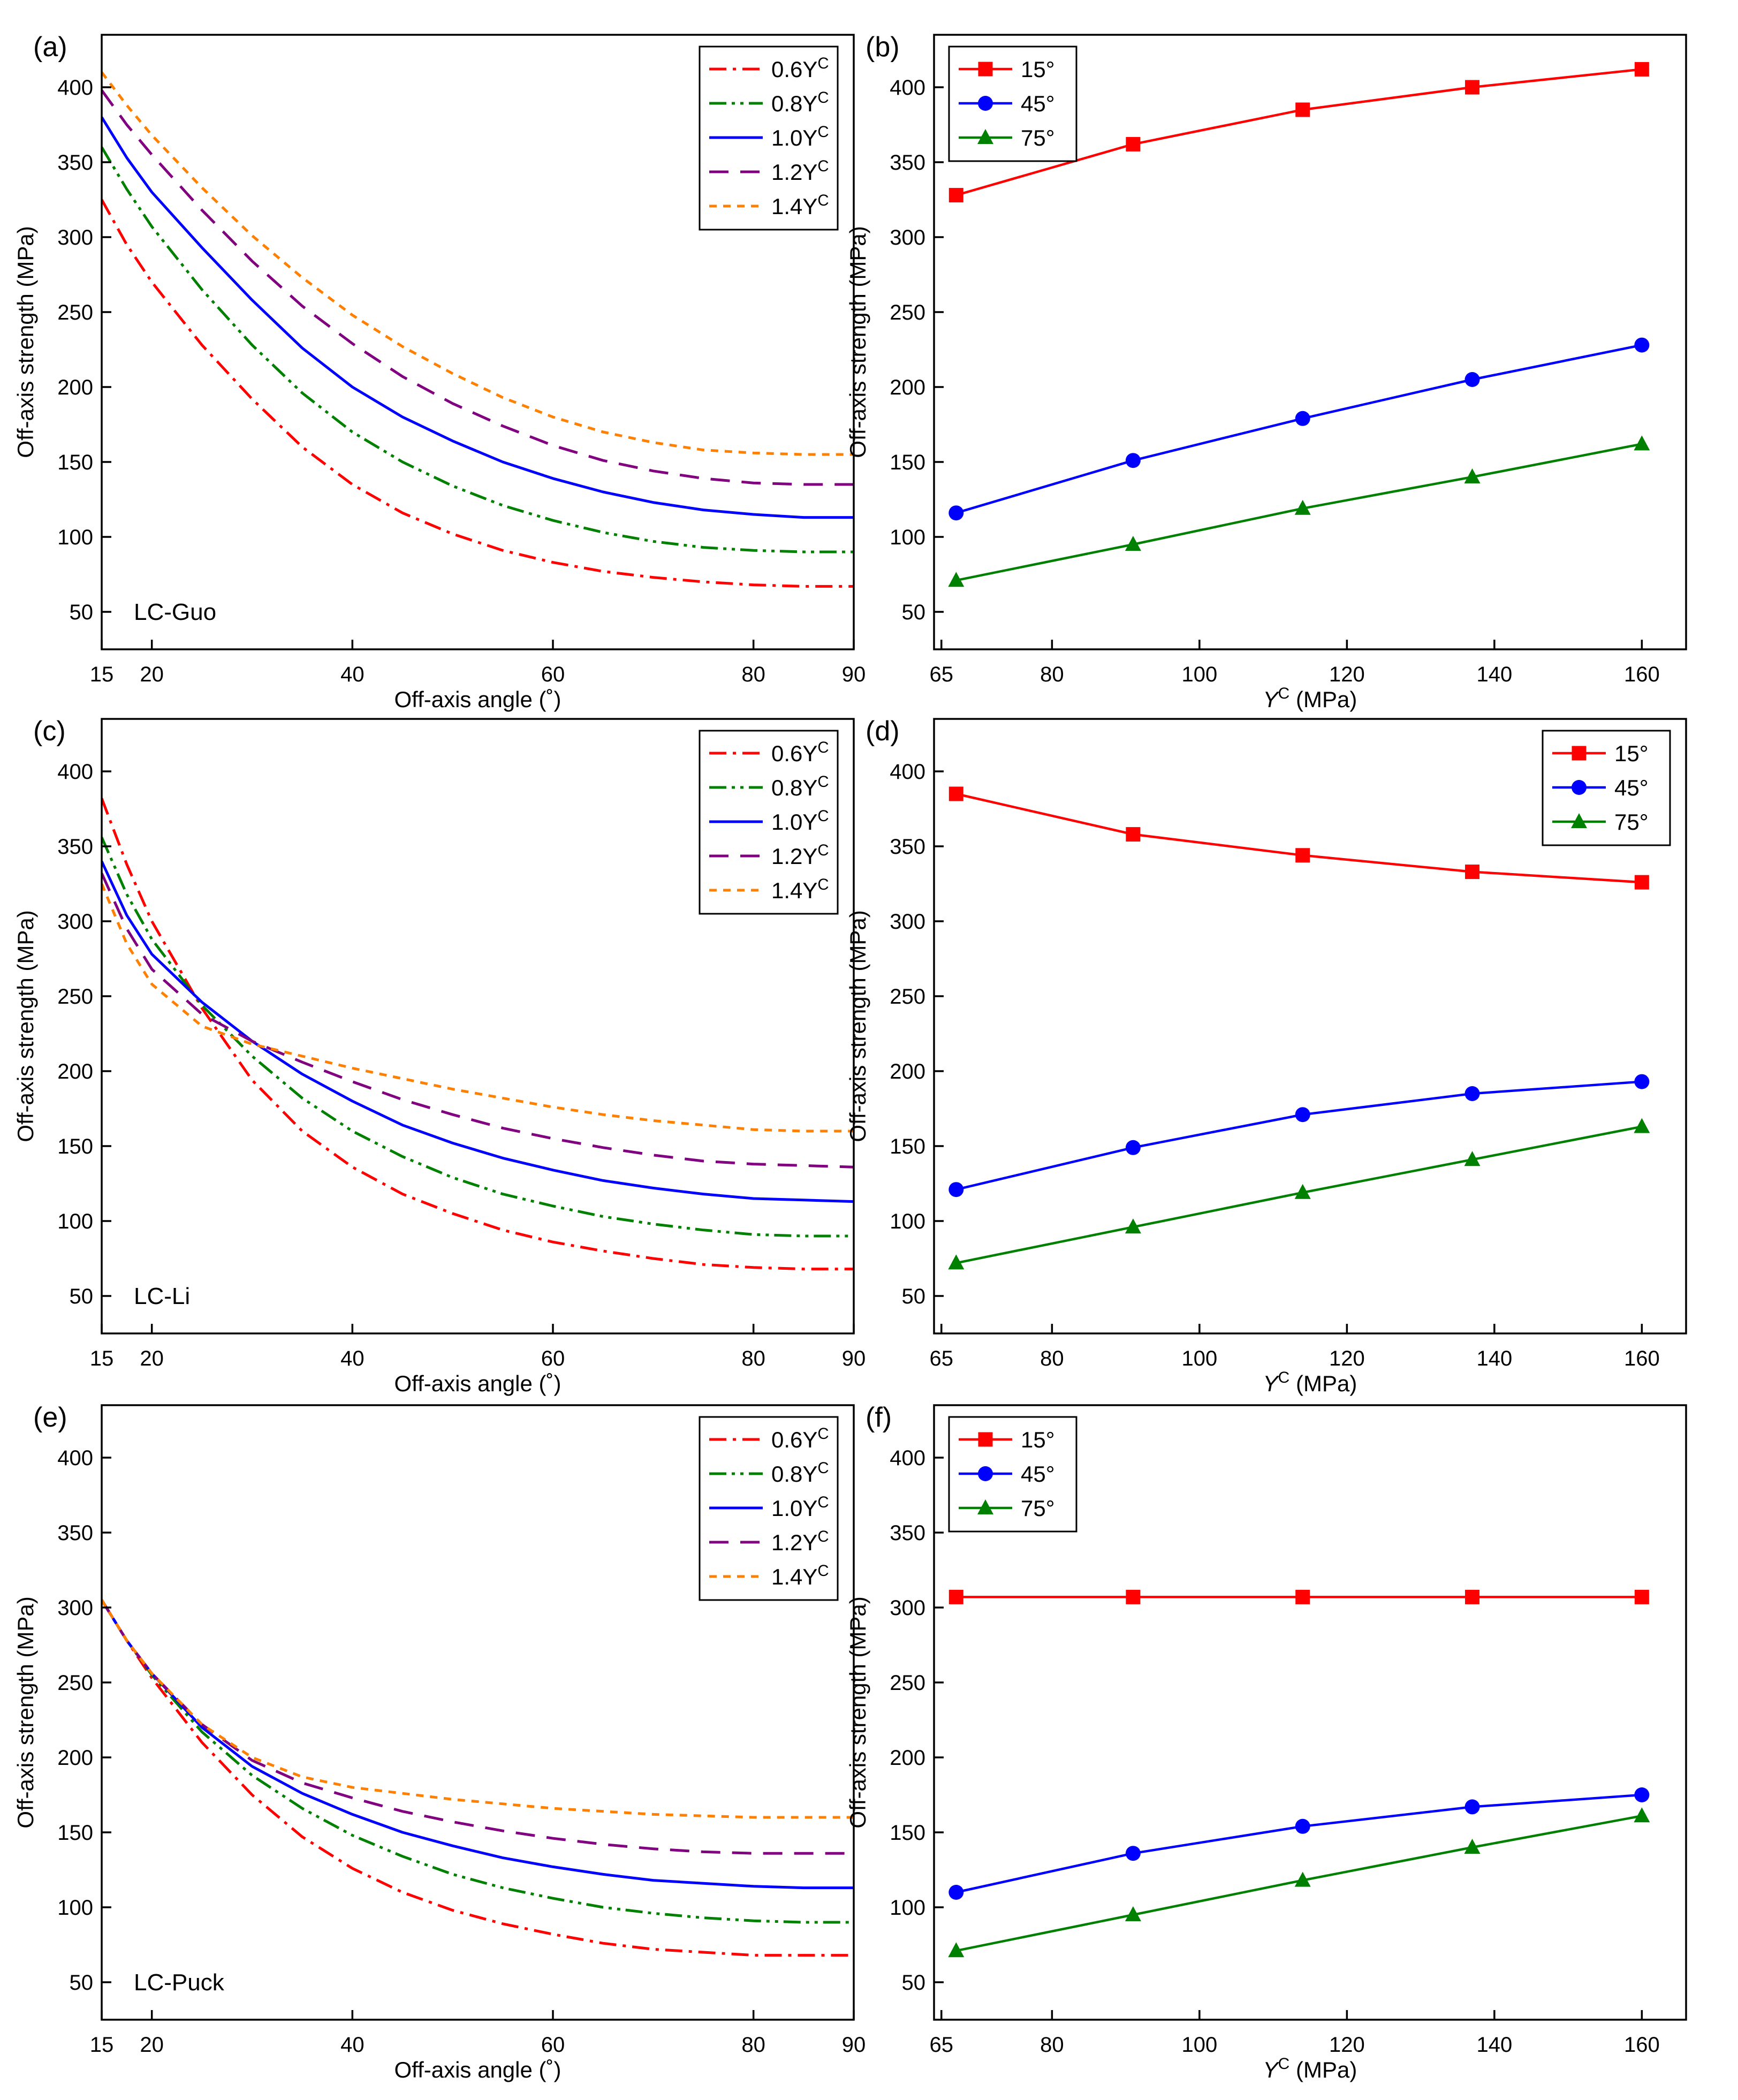 This screenshot has width=1738, height=2100. Describe the element at coordinates (175, 612) in the screenshot. I see `method-annotation: LC-Guo` at that location.